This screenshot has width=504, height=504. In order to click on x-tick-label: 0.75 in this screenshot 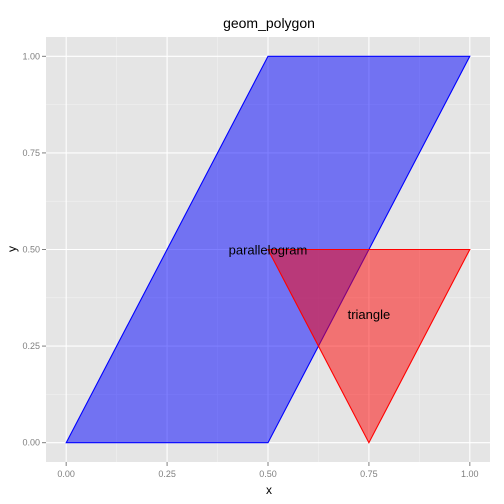, I will do `click(369, 474)`.